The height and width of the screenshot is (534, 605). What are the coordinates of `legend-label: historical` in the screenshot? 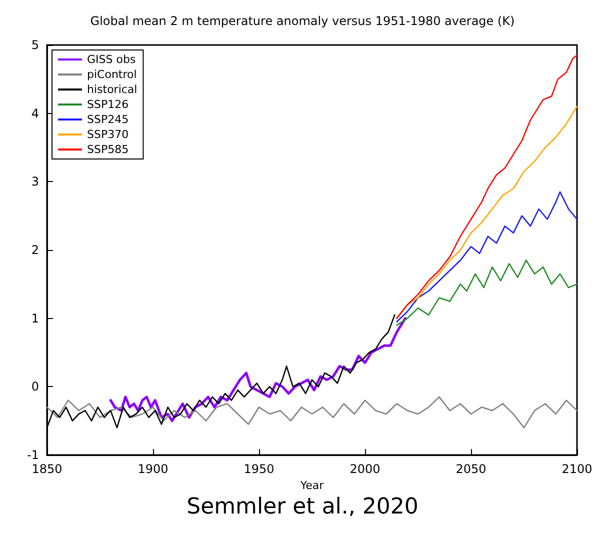 It's located at (112, 89).